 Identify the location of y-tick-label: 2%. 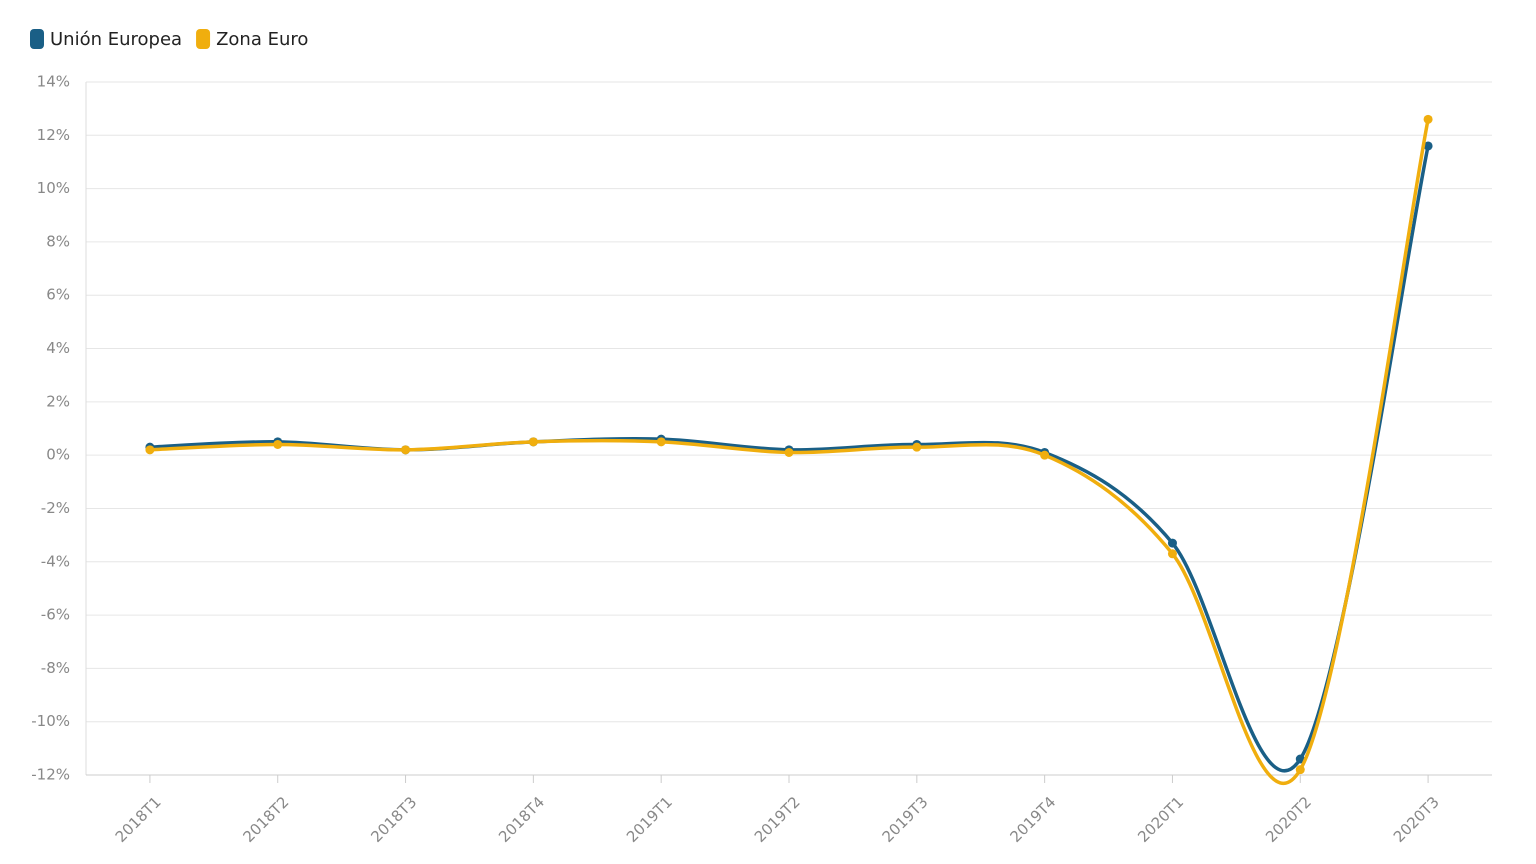
(58, 401).